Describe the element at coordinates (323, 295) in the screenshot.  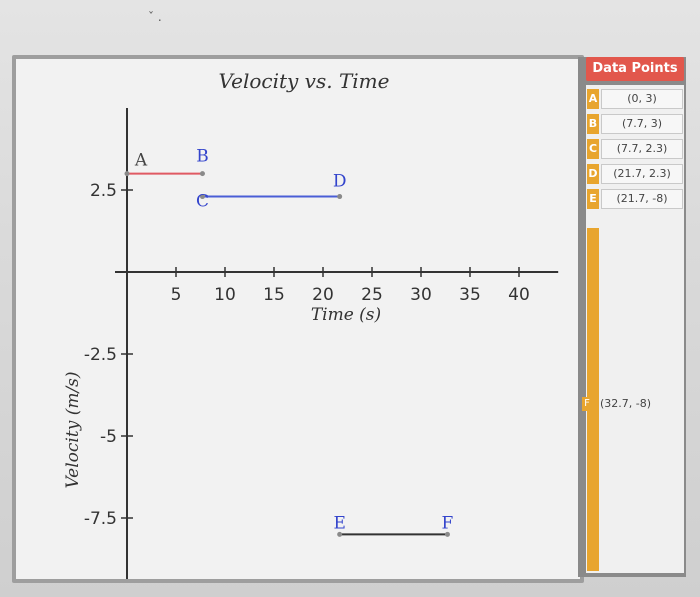
I see `x-tick-label: 20` at that location.